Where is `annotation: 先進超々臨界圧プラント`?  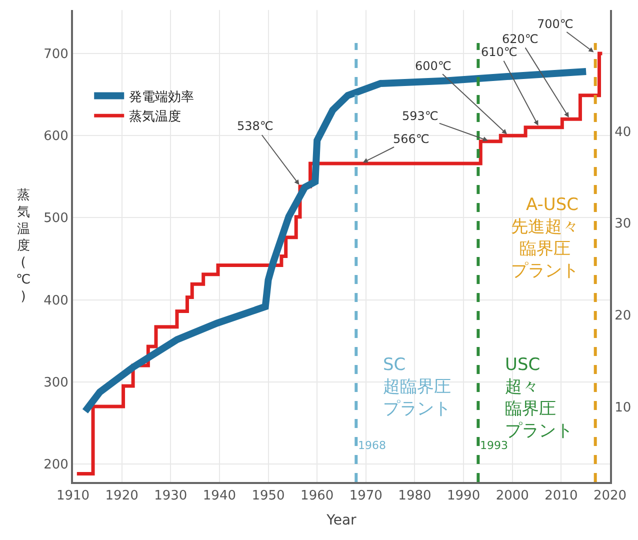
annotation: 先進超々臨界圧プラント is located at coordinates (545, 249).